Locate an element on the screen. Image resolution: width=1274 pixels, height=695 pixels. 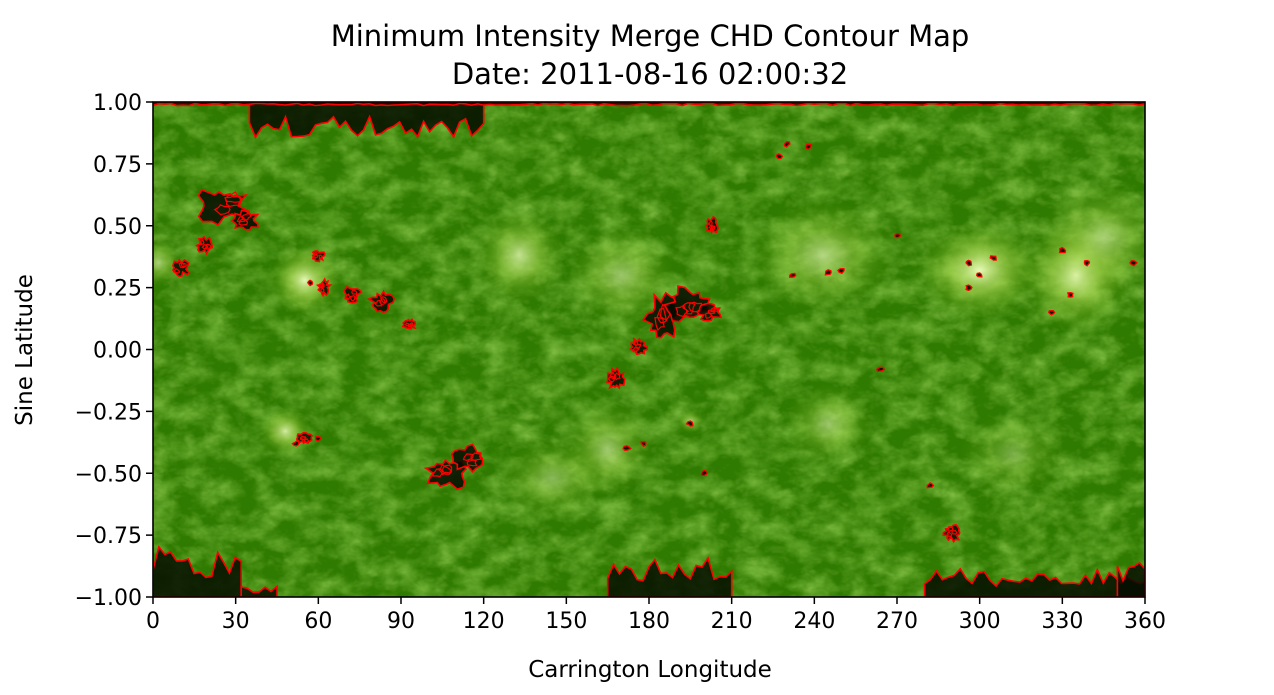
y-axis-label: Sine Latitude is located at coordinates (25, 350).